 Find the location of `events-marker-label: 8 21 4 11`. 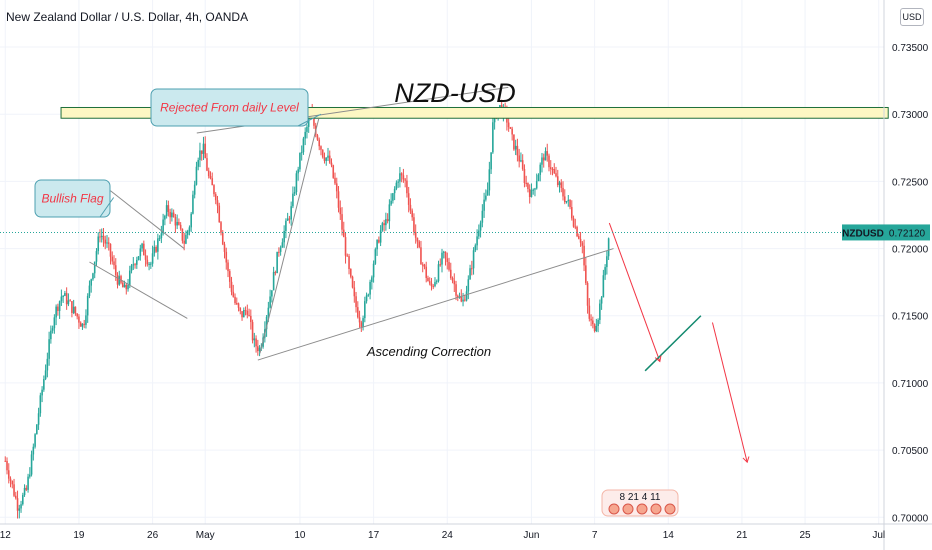

events-marker-label: 8 21 4 11 is located at coordinates (640, 497).